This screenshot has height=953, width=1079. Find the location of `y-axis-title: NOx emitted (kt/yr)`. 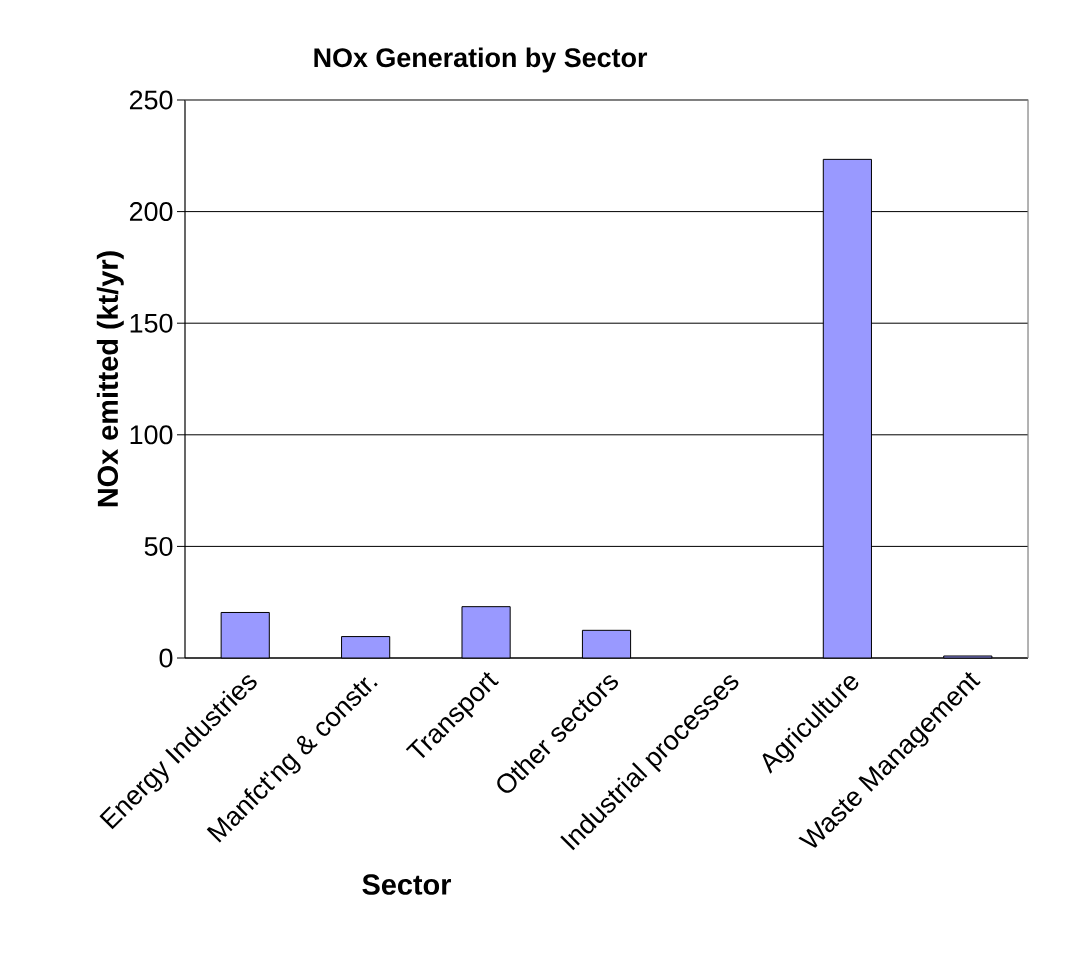

y-axis-title: NOx emitted (kt/yr) is located at coordinates (110, 379).